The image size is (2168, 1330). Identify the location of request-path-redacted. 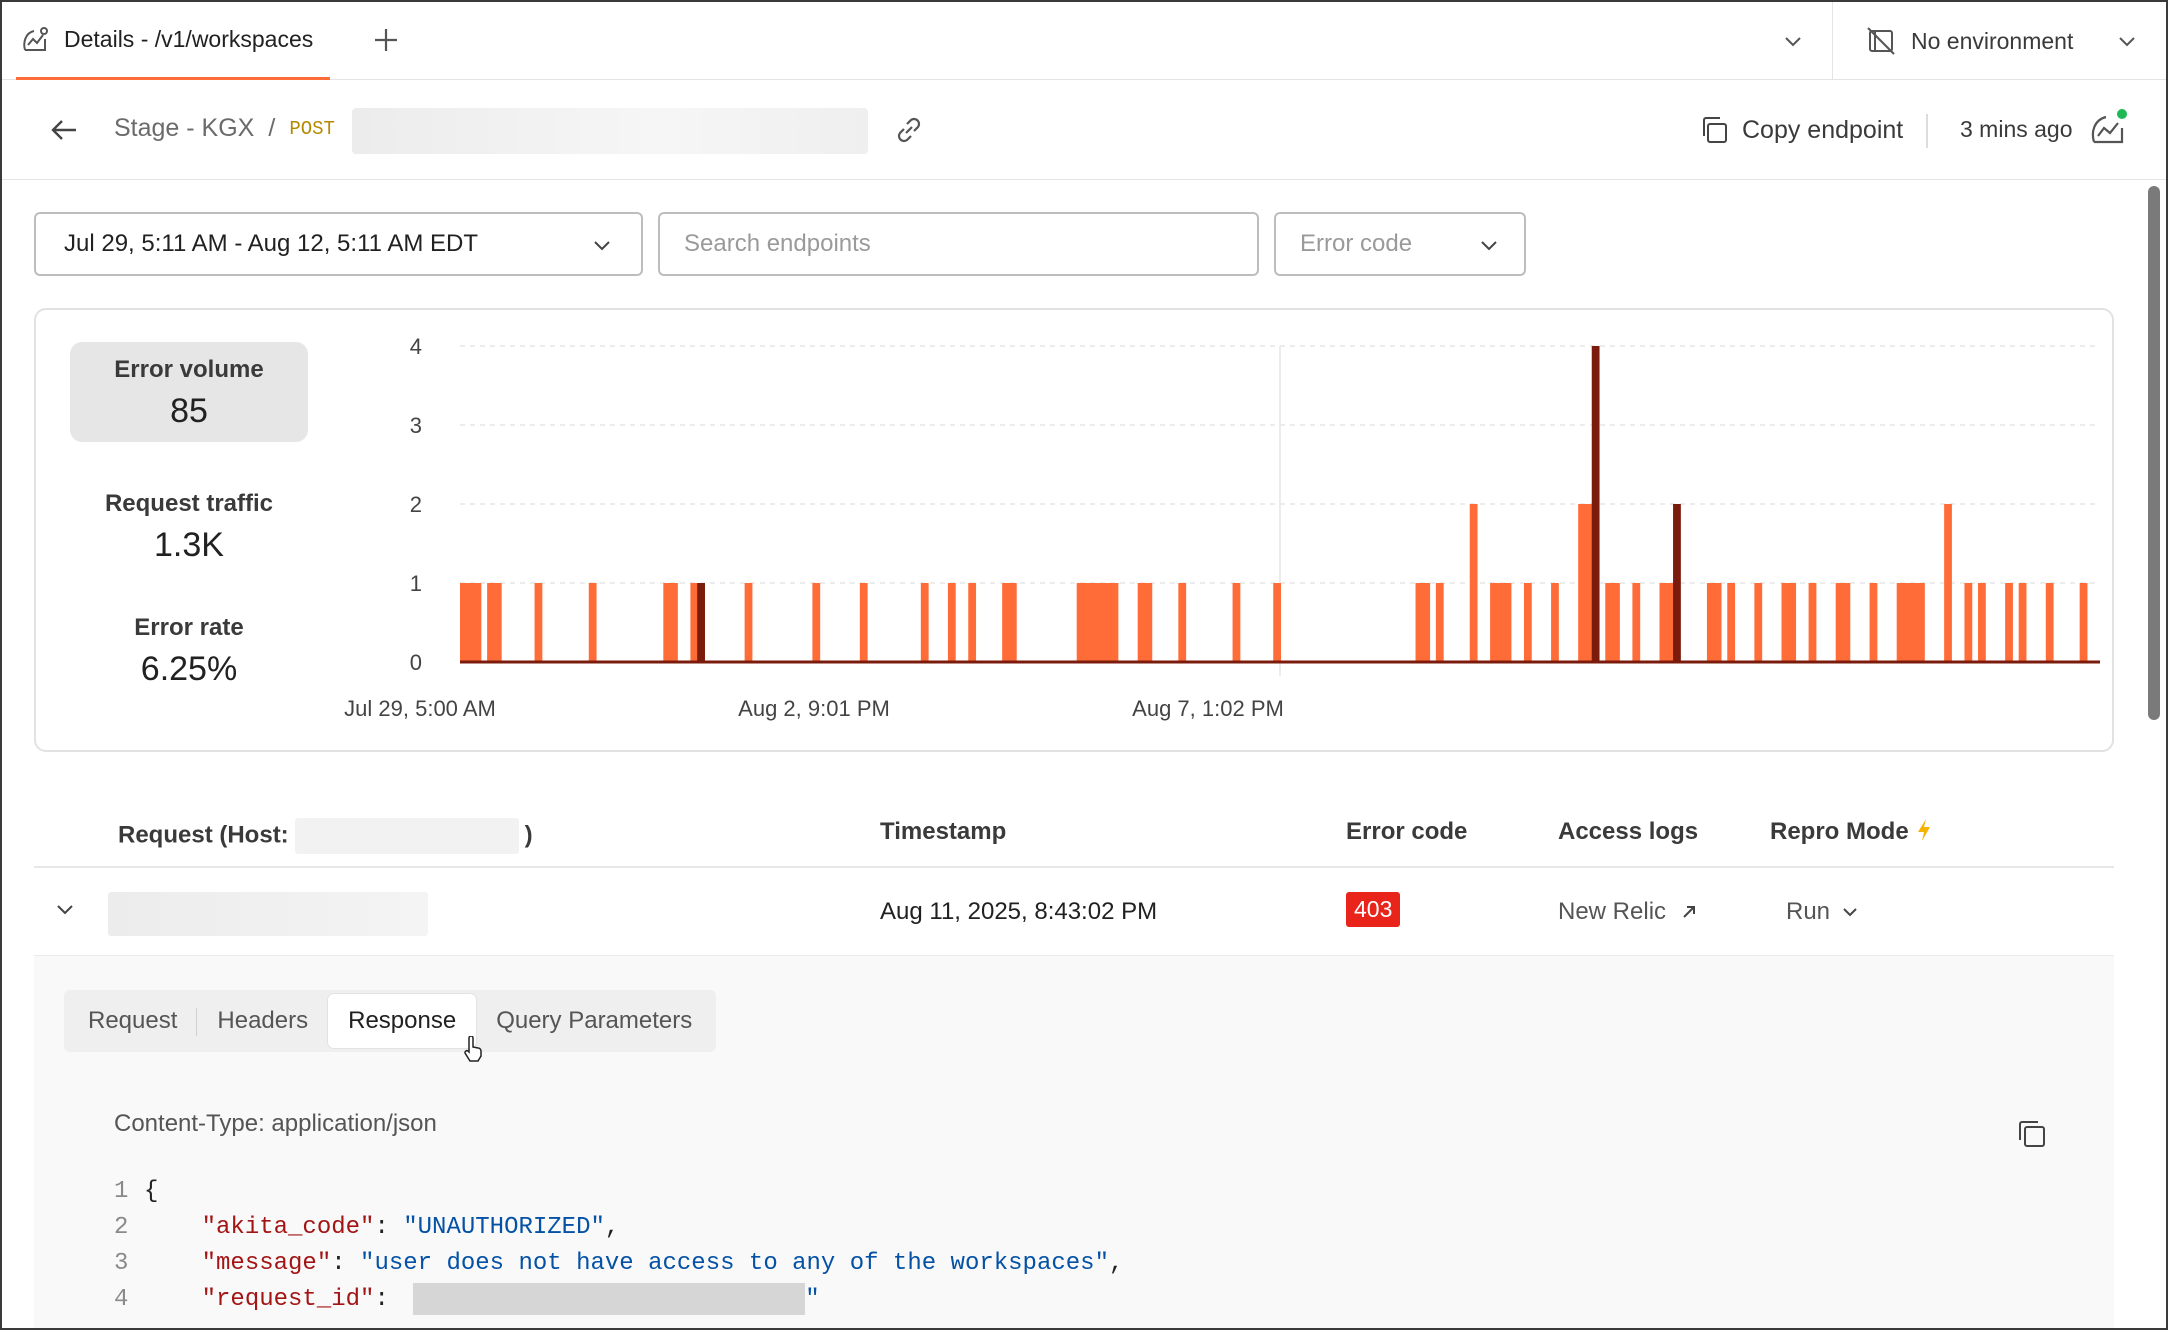
(268, 914).